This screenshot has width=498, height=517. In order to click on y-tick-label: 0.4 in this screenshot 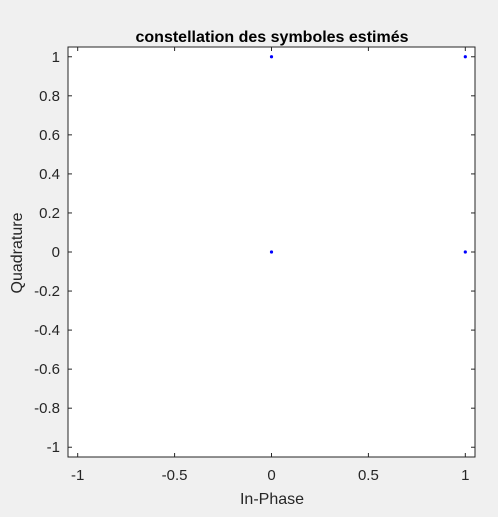, I will do `click(49, 174)`.